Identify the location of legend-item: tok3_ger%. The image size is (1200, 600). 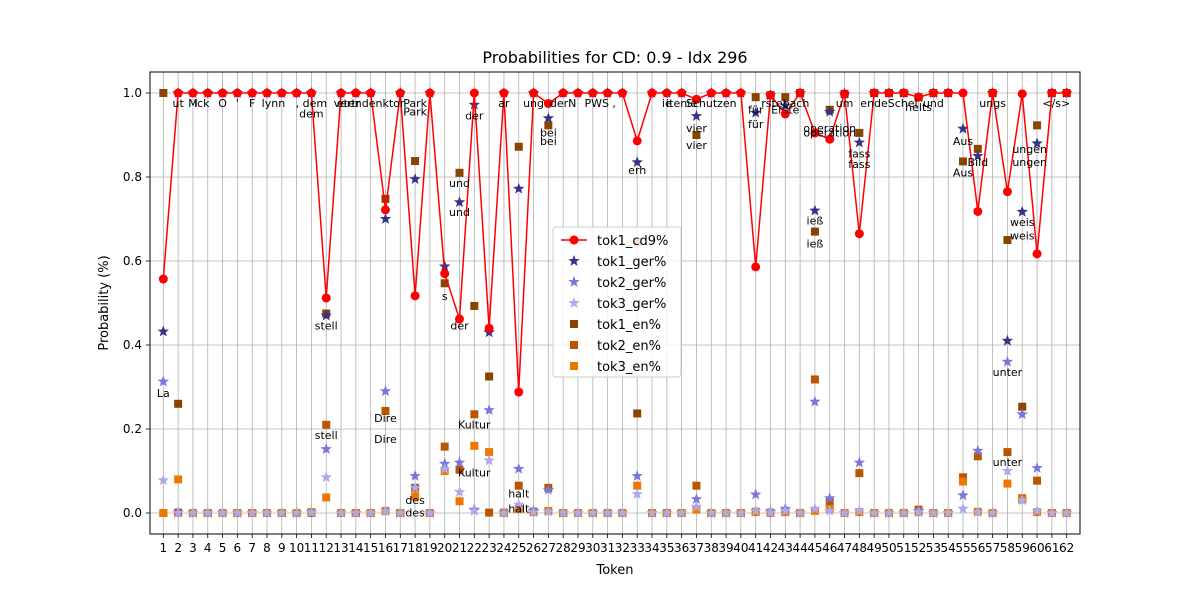
(617, 304).